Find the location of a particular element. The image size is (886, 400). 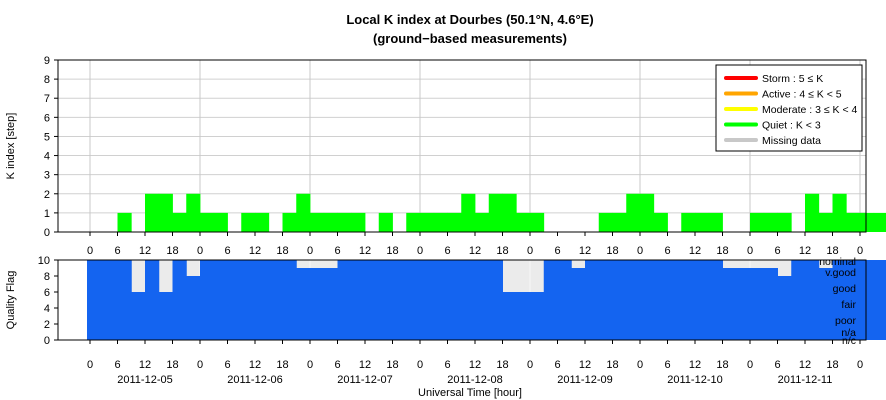

date-label: 2011-12-11 is located at coordinates (805, 380).